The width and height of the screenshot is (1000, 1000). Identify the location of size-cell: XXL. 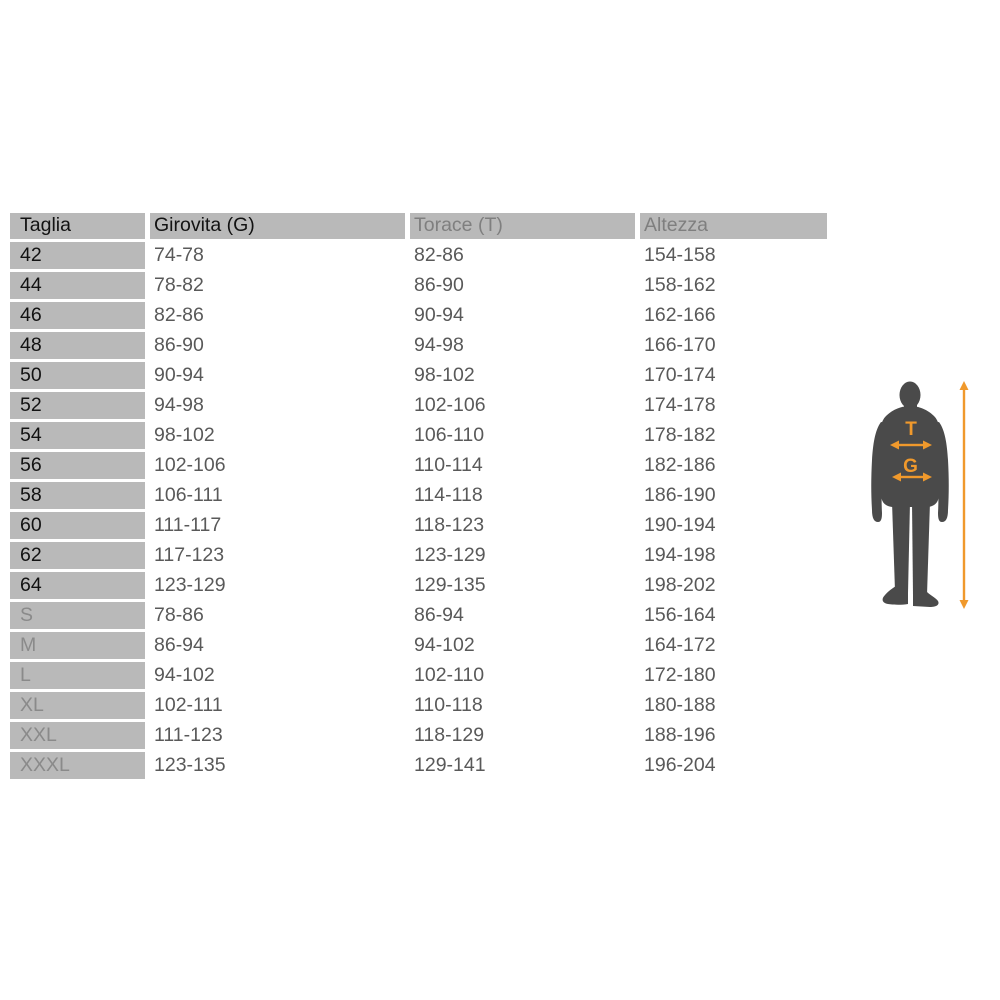
(77, 735).